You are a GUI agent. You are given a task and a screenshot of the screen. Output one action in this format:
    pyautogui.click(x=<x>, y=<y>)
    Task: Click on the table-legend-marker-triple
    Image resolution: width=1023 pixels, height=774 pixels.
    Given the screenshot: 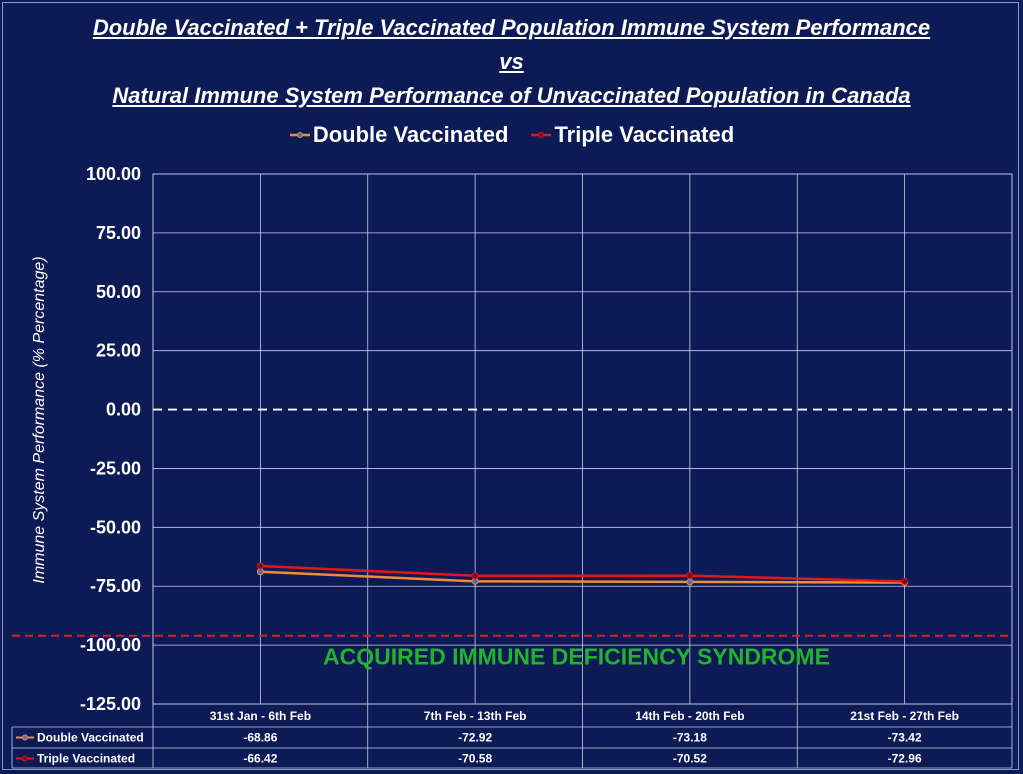 What is the action you would take?
    pyautogui.click(x=25, y=758)
    